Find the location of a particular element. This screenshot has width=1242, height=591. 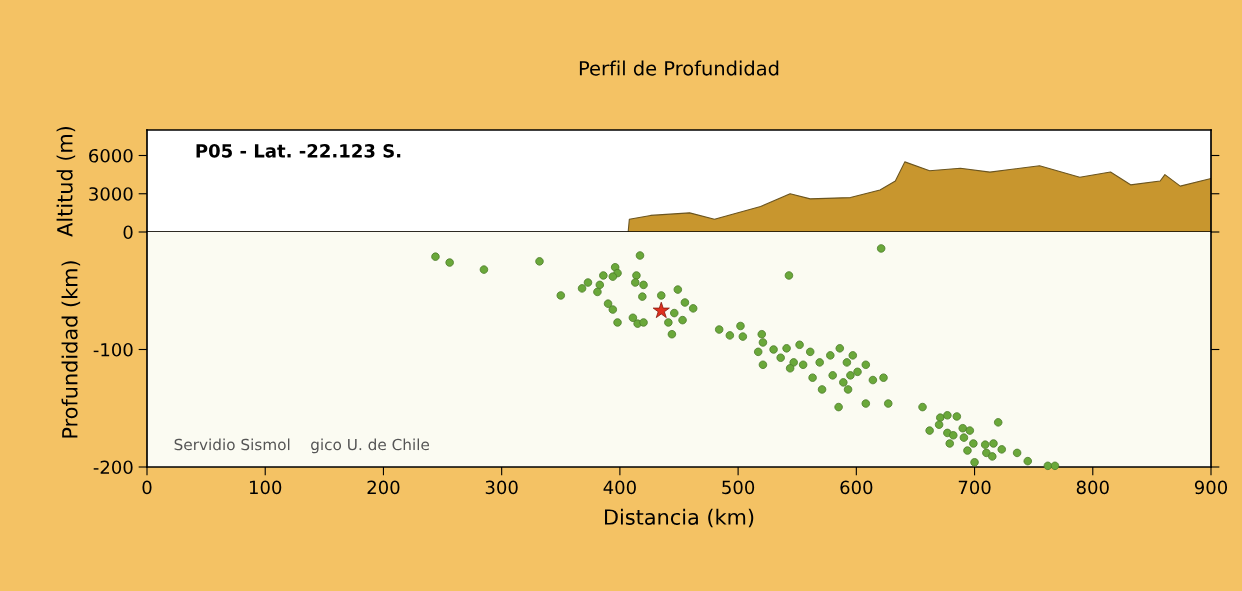

x-tick-label: 500 is located at coordinates (738, 487).